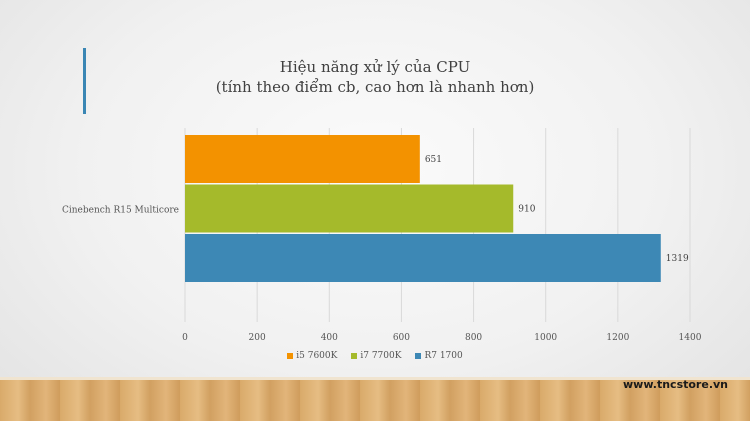 This screenshot has width=750, height=421. I want to click on legend-label: i7 7700K, so click(381, 356).